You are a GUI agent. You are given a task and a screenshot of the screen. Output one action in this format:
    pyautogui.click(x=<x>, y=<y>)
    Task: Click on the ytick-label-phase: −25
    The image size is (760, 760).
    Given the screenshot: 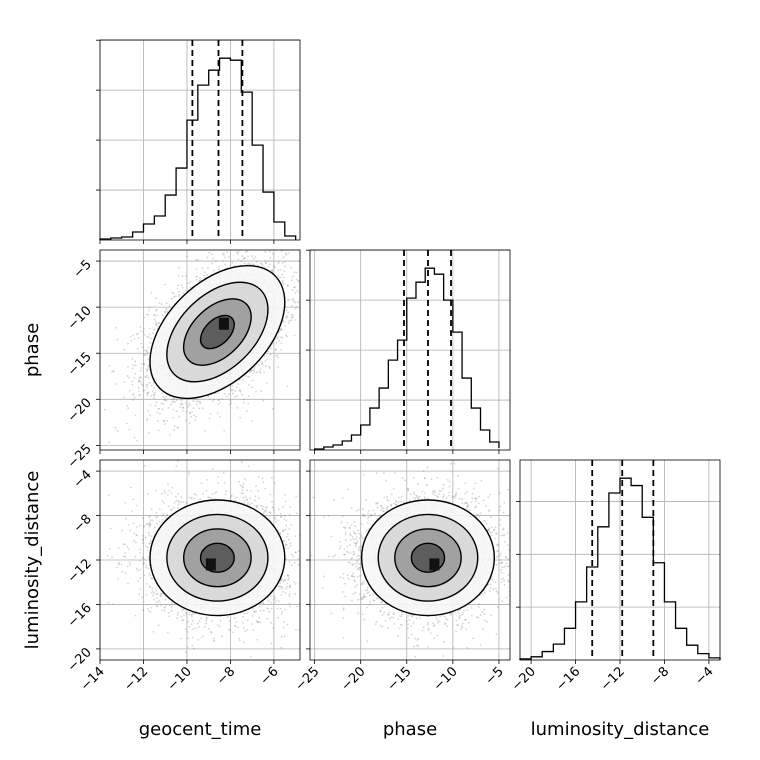 What is the action you would take?
    pyautogui.click(x=80, y=457)
    